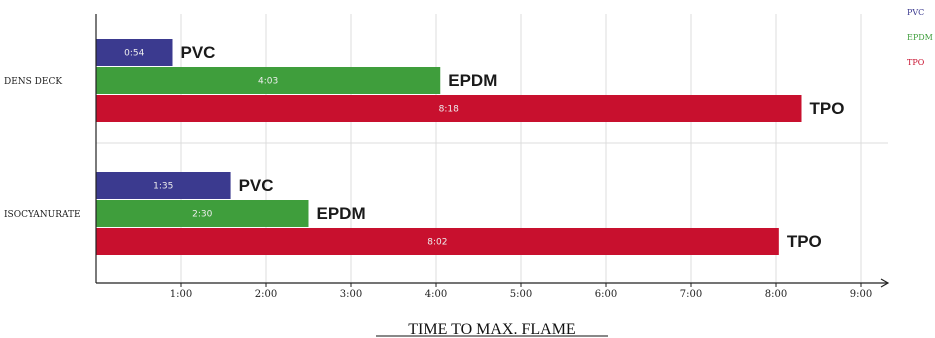 The image size is (935, 338). What do you see at coordinates (351, 294) in the screenshot?
I see `x-tick-label: 3:00` at bounding box center [351, 294].